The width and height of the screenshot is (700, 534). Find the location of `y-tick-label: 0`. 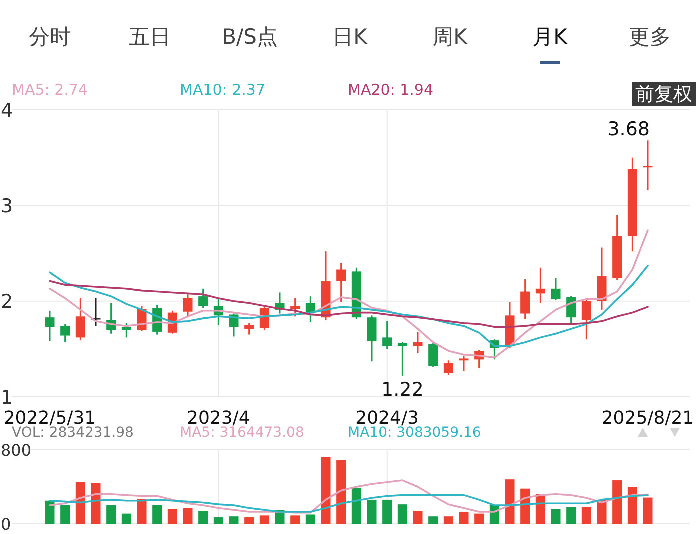

y-tick-label: 0 is located at coordinates (6, 524).